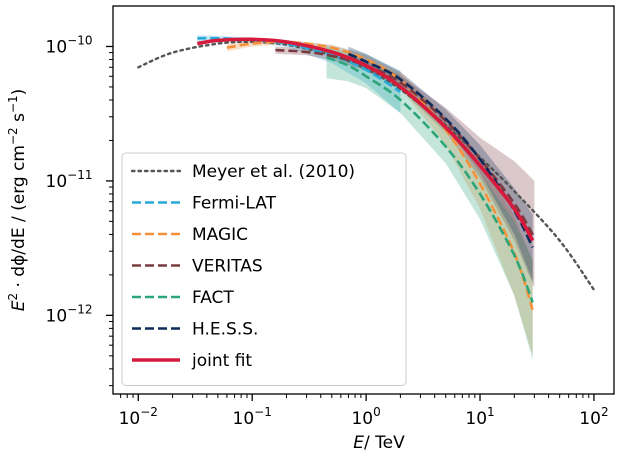 This screenshot has height=457, width=619. Describe the element at coordinates (69, 180) in the screenshot. I see `y-tick-label: 10−11` at that location.